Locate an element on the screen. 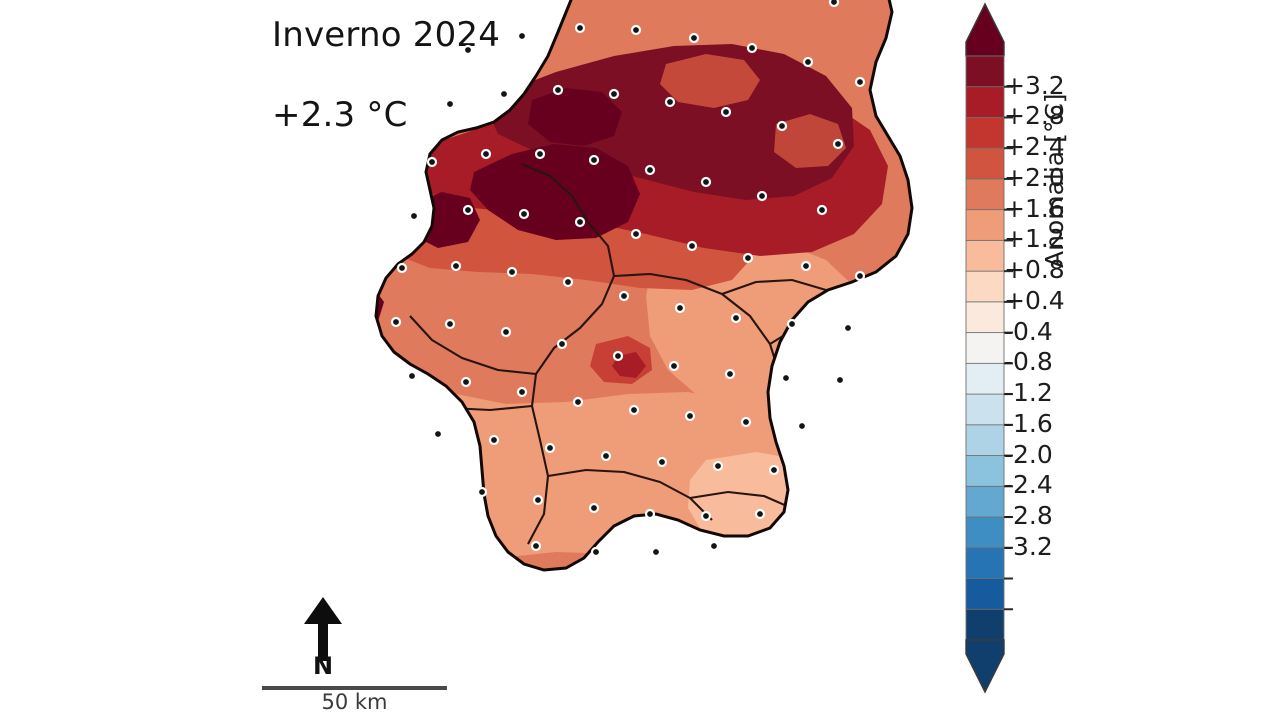 The height and width of the screenshot is (714, 1280). colorbar-tick-label: -1.2 is located at coordinates (1028, 393).